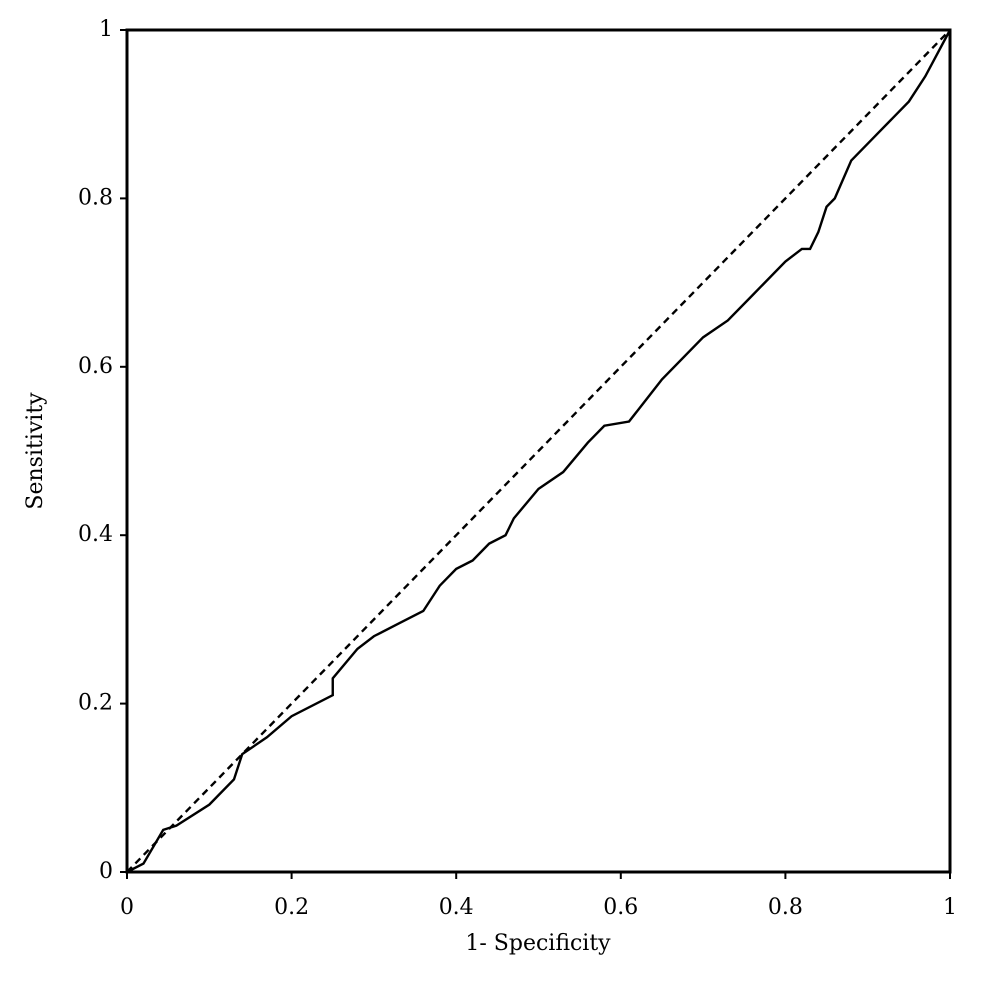 Image resolution: width=1000 pixels, height=994 pixels. Describe the element at coordinates (127, 907) in the screenshot. I see `x-tick-label: 0` at that location.